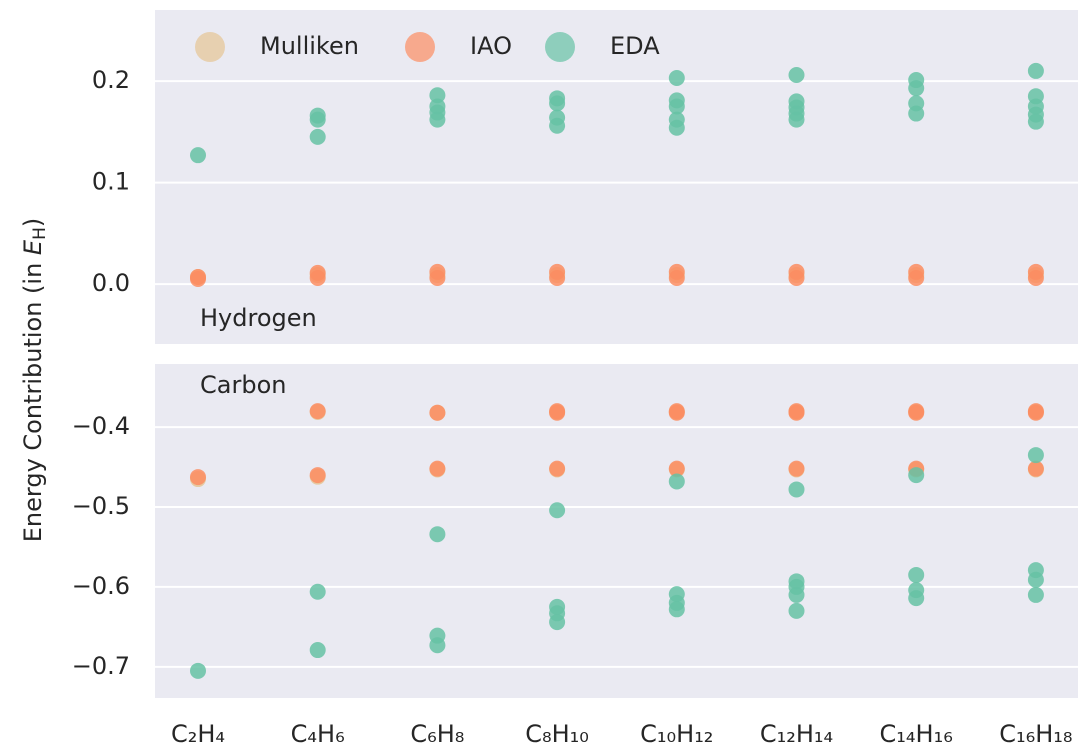 The width and height of the screenshot is (1084, 752). What do you see at coordinates (243, 385) in the screenshot?
I see `panel-label: Carbon` at bounding box center [243, 385].